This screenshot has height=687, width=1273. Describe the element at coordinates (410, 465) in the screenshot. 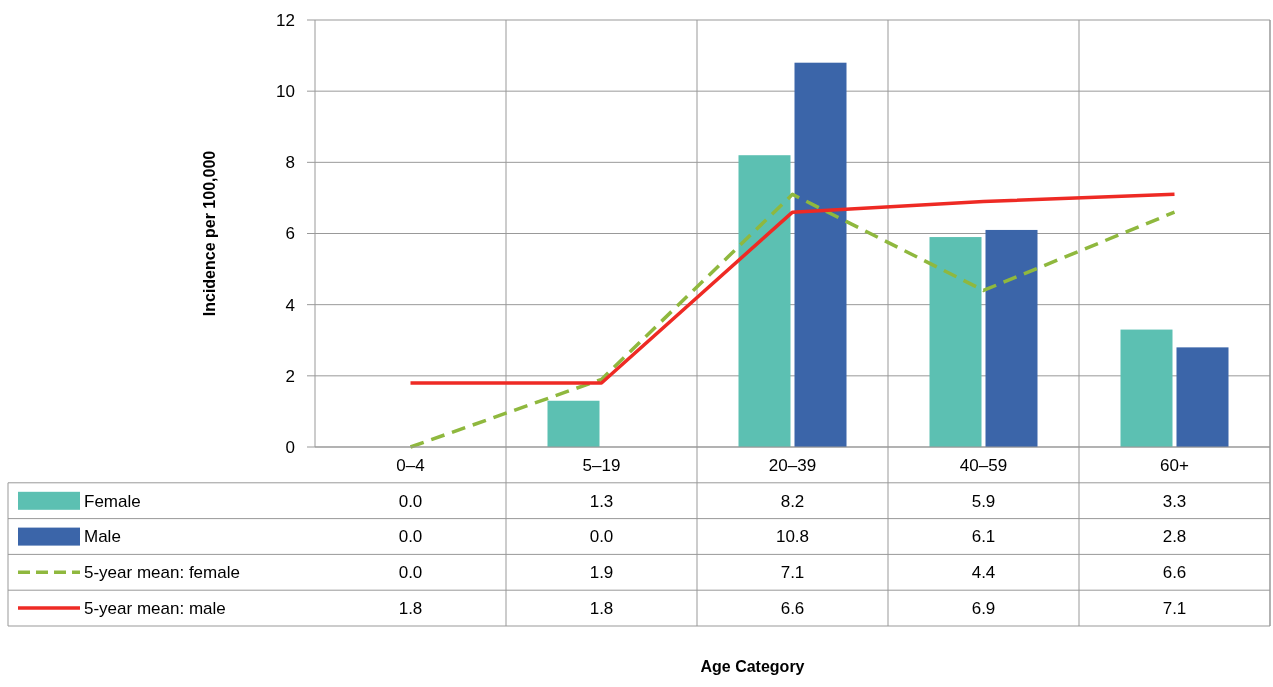

I see `x-tick-label: 0–4` at that location.